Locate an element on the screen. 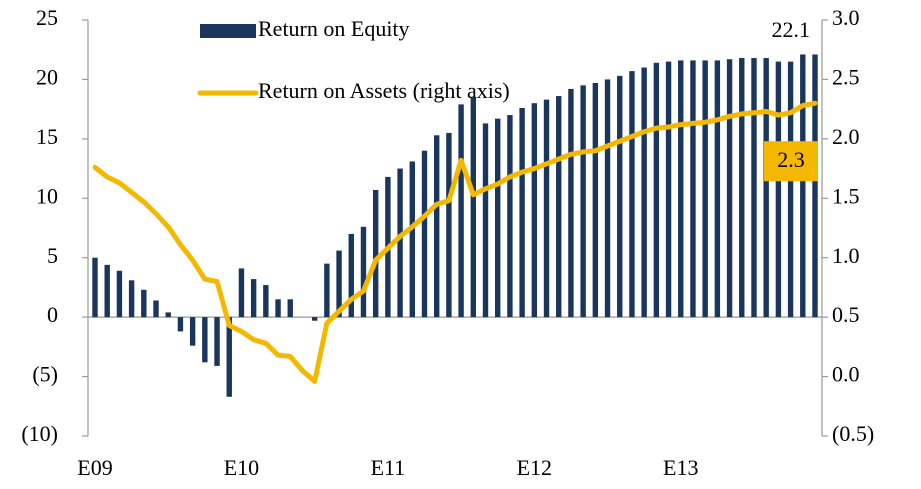  data-label: 22.1 is located at coordinates (791, 29).